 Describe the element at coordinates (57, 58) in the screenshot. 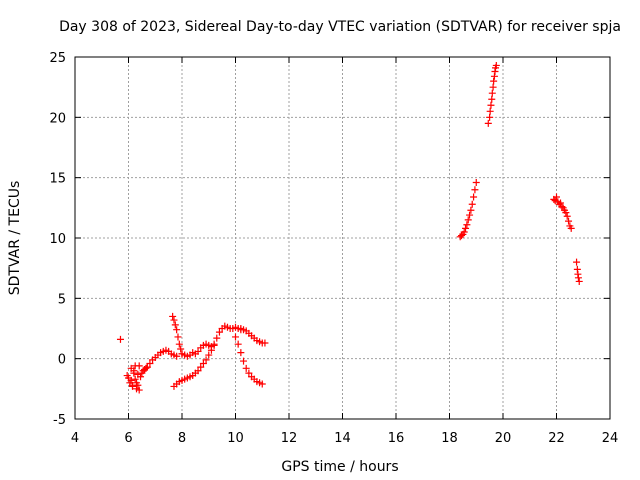

I see `y-tick-label: 25` at that location.